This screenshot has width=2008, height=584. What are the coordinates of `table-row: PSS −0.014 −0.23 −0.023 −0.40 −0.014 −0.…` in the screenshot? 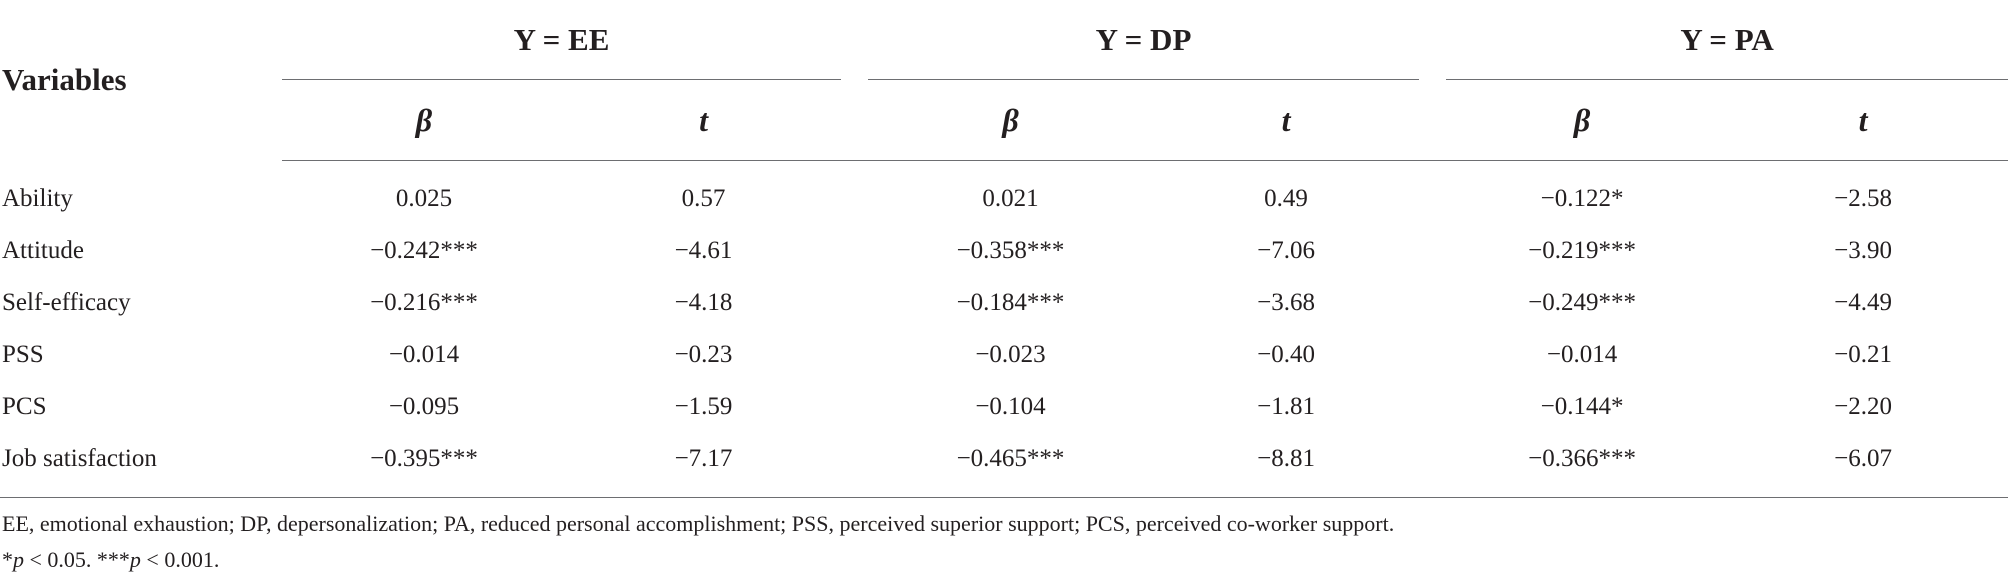 It's located at (1004, 355).